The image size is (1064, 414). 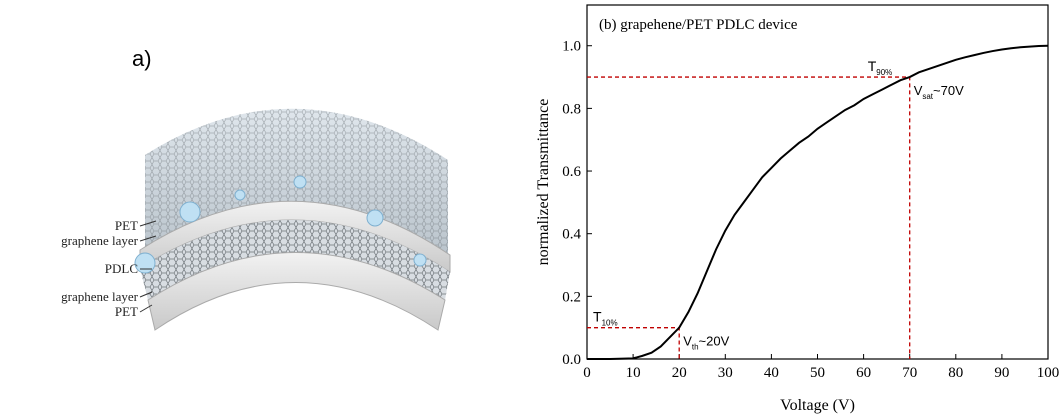 I want to click on annotation-text: ~70V, so click(x=948, y=90).